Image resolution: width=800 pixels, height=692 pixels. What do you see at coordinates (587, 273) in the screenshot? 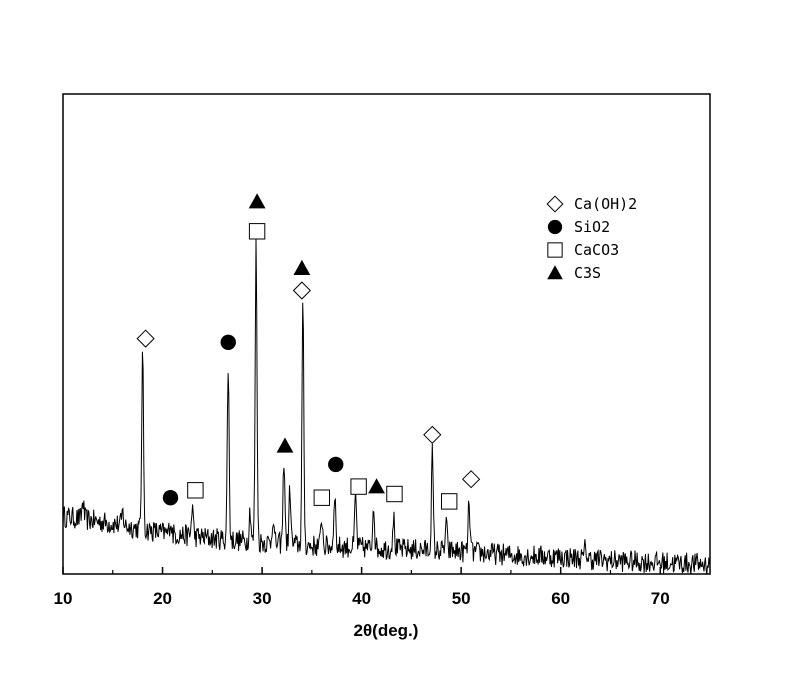
I see `legend-label: C3S` at bounding box center [587, 273].